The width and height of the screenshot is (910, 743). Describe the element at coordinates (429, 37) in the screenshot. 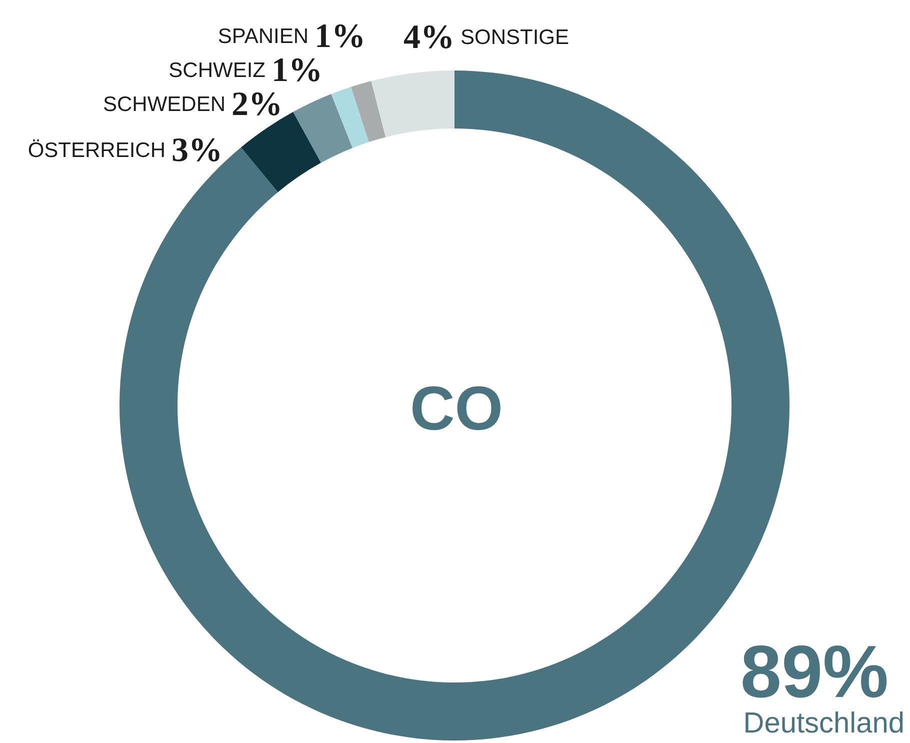

I see `data-label: 4%` at that location.